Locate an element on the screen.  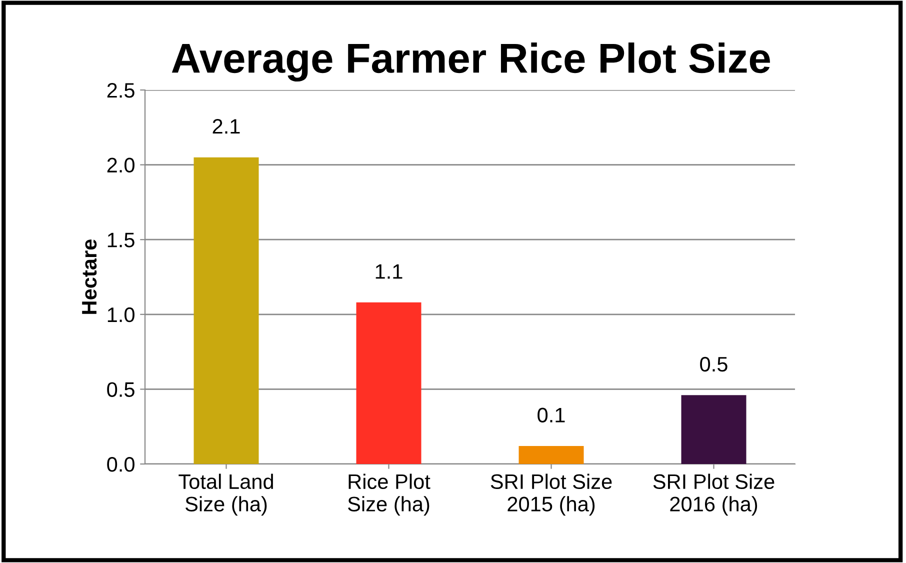
y-tick-label: 1.5 is located at coordinates (121, 240).